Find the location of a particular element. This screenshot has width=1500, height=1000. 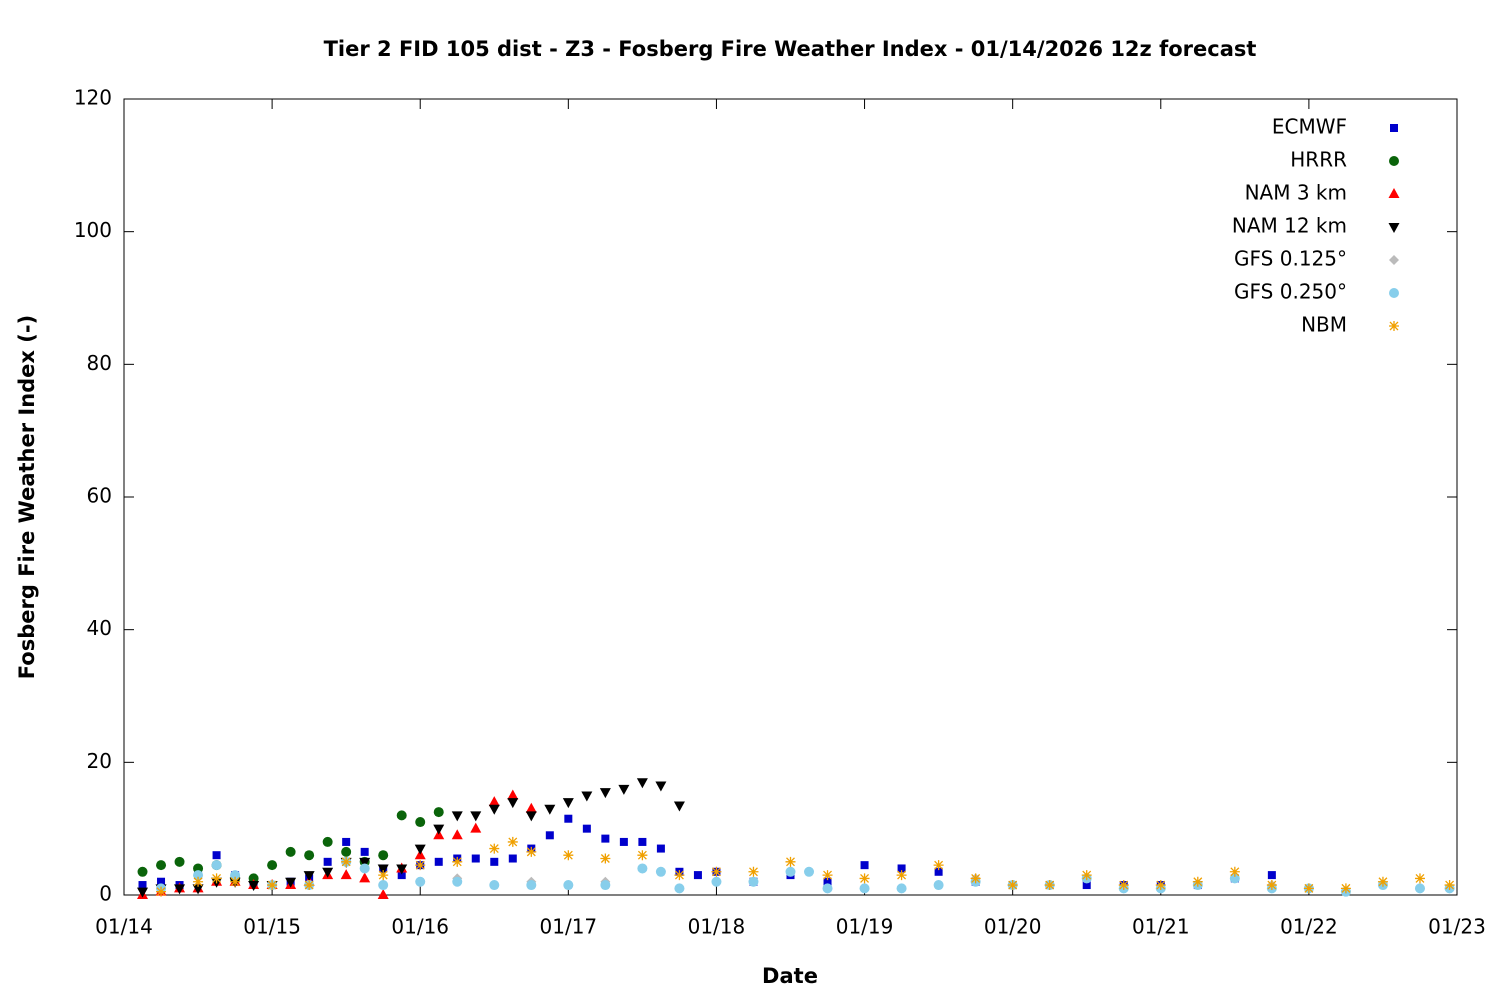

legend-label: GFS 0.125° is located at coordinates (1290, 259).